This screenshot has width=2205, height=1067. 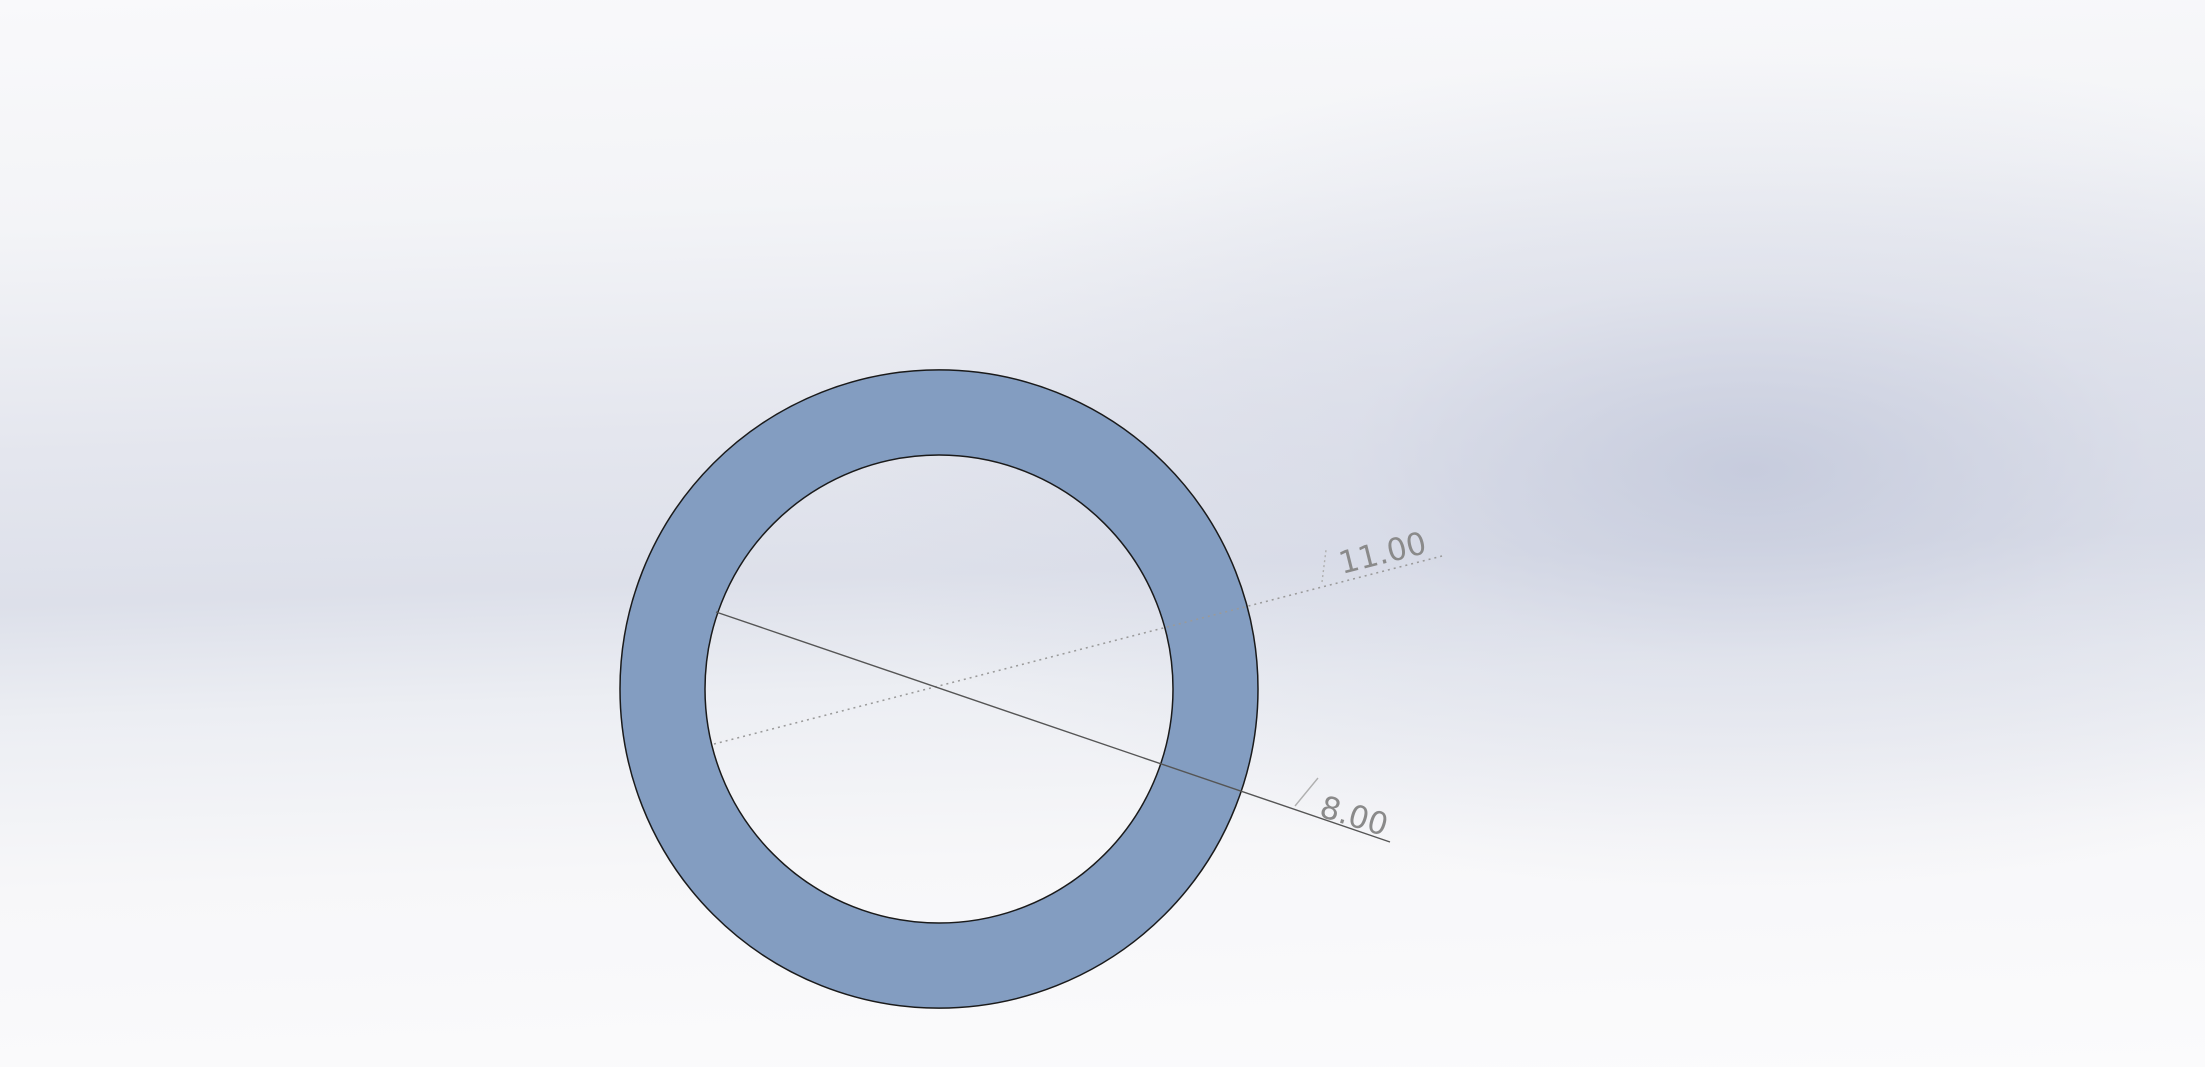 What do you see at coordinates (1324, 566) in the screenshot?
I see `outer-diameter-leader-tick` at bounding box center [1324, 566].